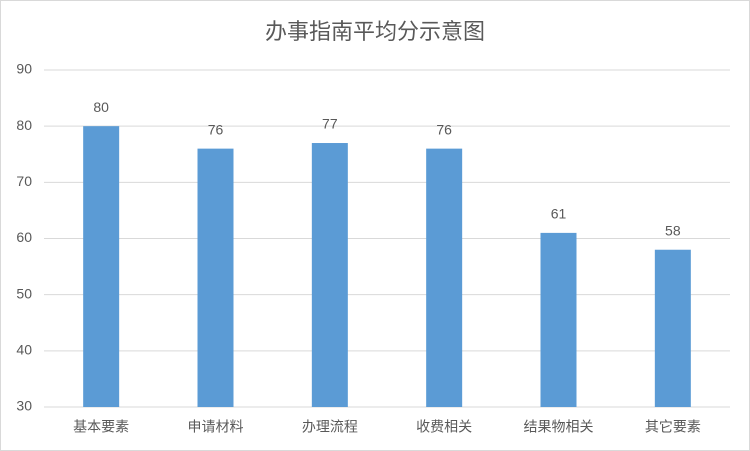 The image size is (750, 451). Describe the element at coordinates (24, 69) in the screenshot. I see `y-tick-label: 90` at that location.